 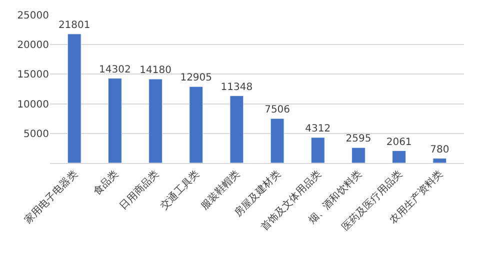 I want to click on y-tick-label: 5000, so click(x=36, y=134).